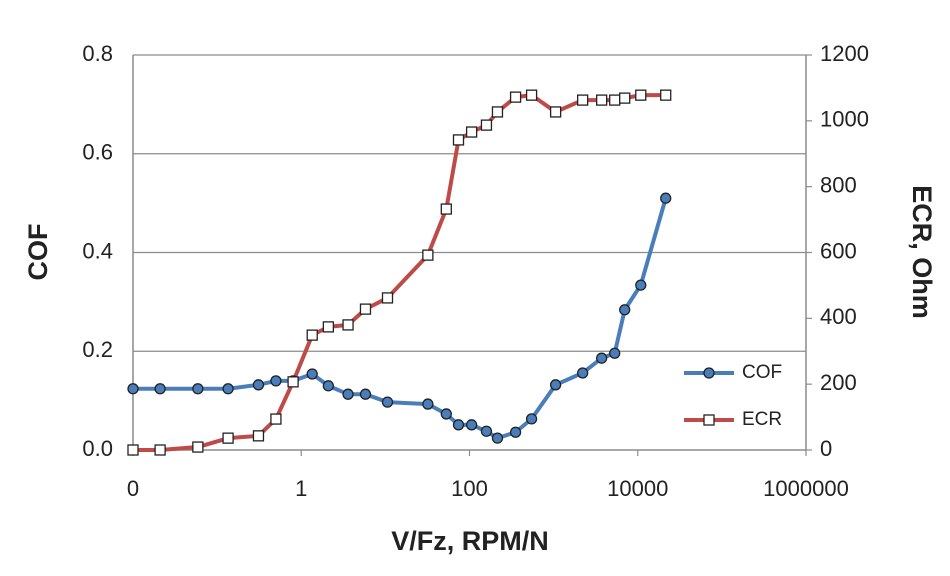 This screenshot has height=576, width=950. I want to click on y2-tick-label: 0, so click(826, 448).